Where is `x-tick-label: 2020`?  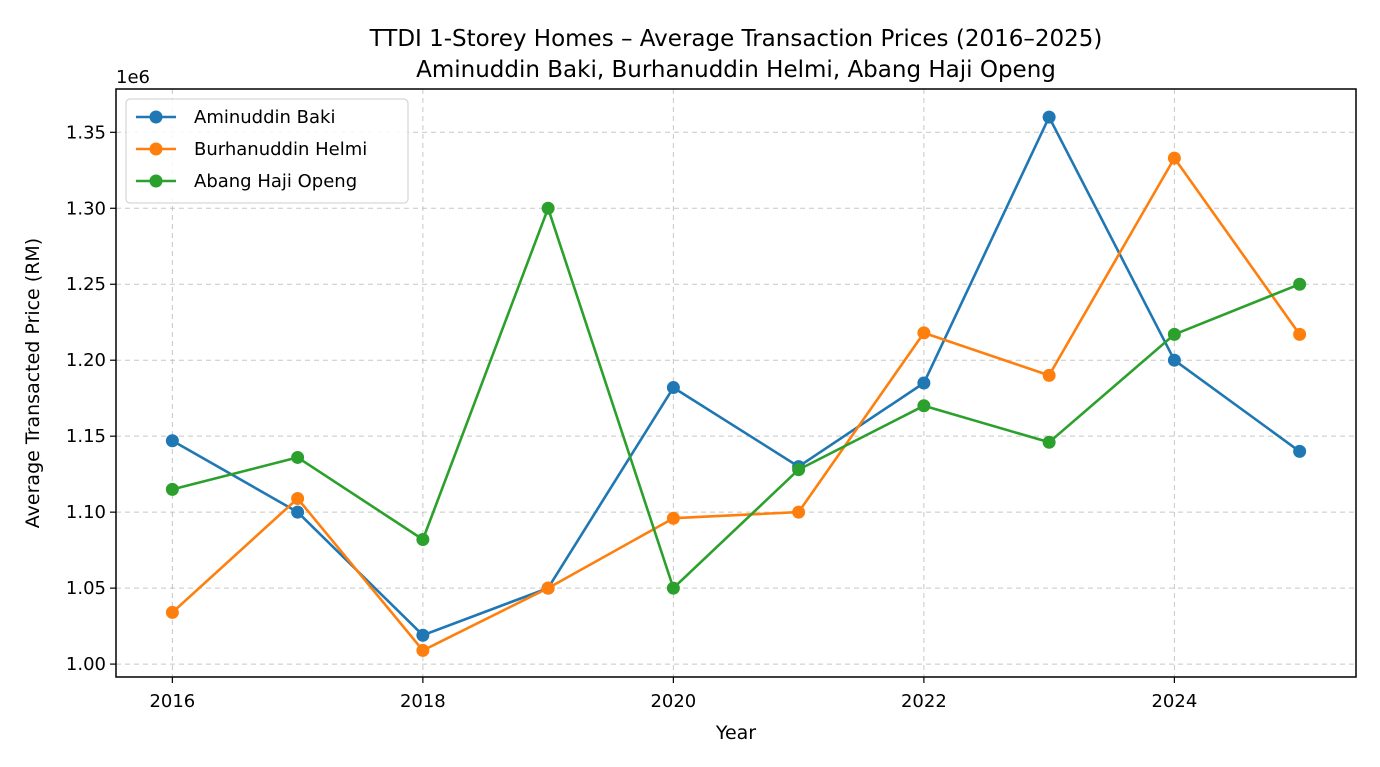 x-tick-label: 2020 is located at coordinates (673, 701).